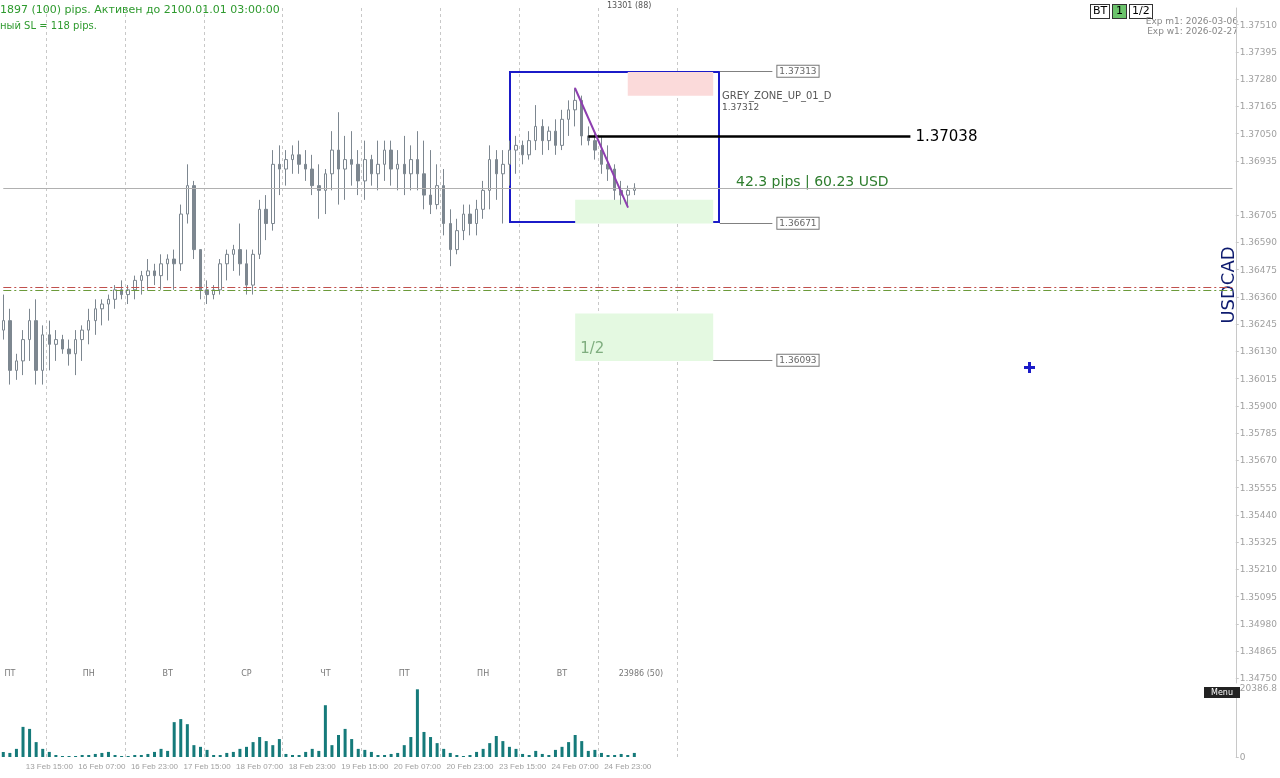 The height and width of the screenshot is (778, 1280). I want to click on y-tick-label: 0, so click(1242, 757).